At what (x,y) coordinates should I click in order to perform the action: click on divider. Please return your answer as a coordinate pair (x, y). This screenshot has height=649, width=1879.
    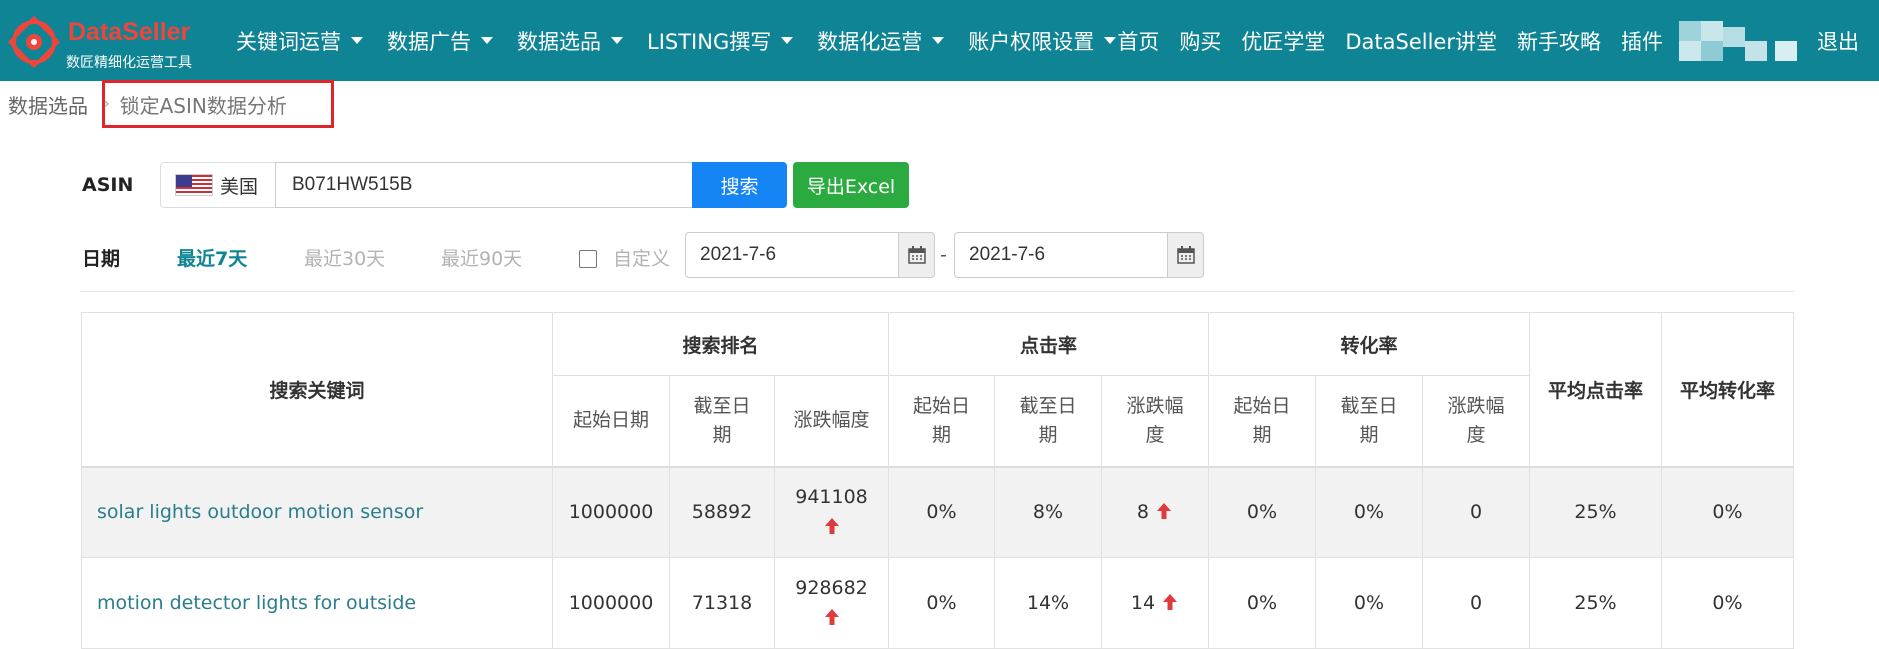
    Looking at the image, I should click on (937, 291).